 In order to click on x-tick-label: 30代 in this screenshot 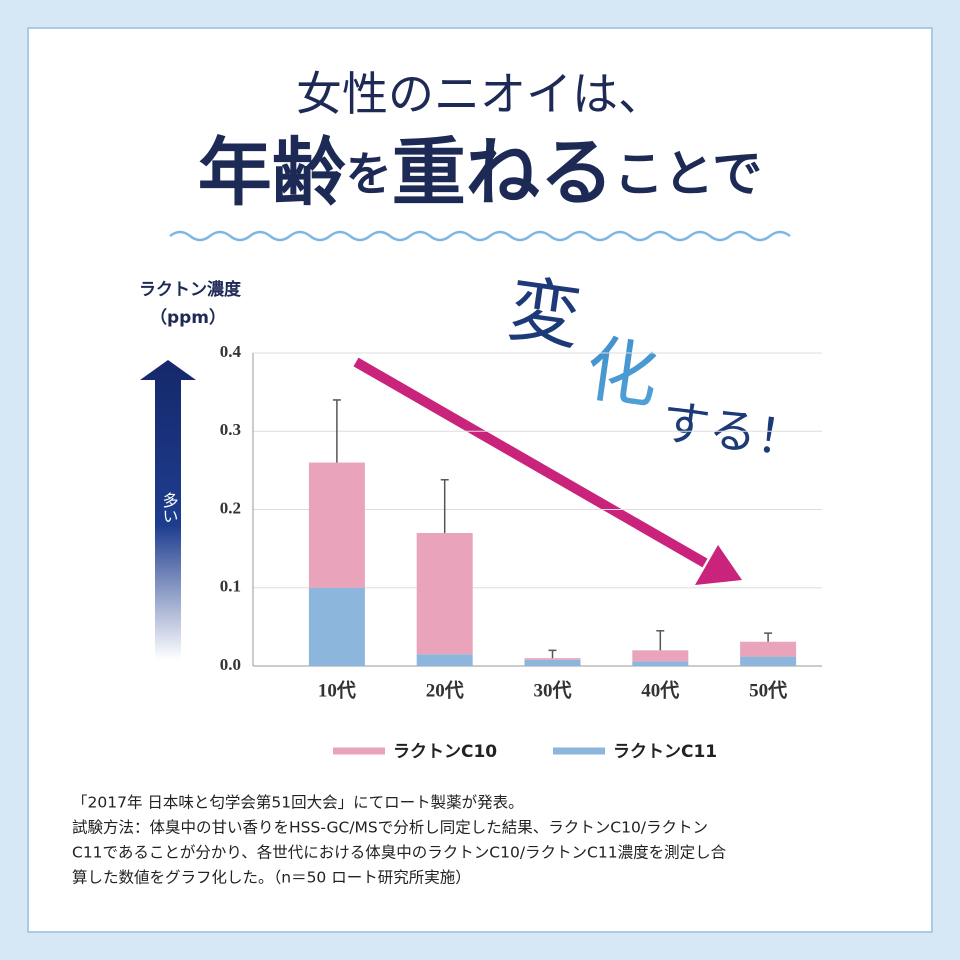, I will do `click(552, 690)`.